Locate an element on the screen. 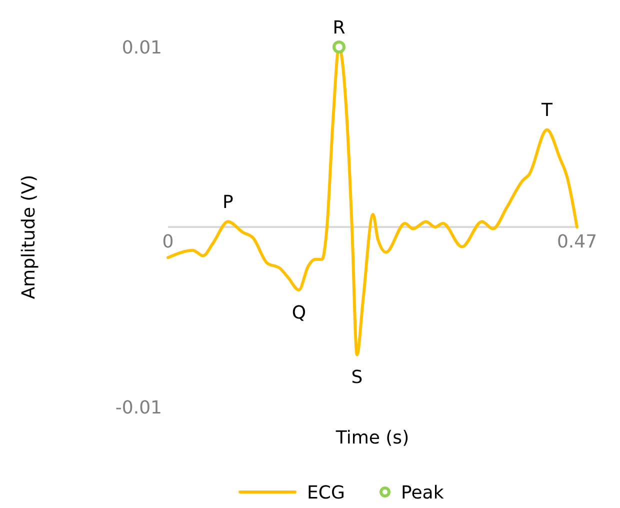 The image size is (620, 508). x-tick-label: 0 is located at coordinates (168, 241).